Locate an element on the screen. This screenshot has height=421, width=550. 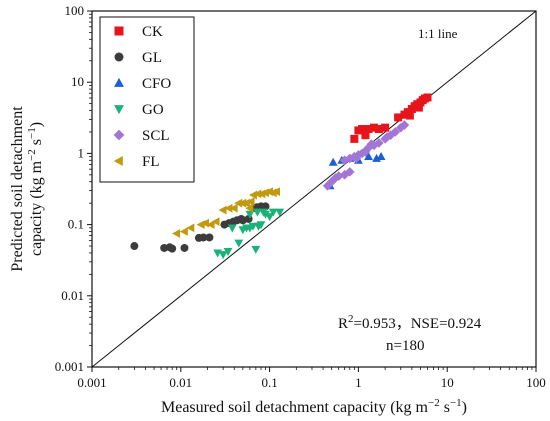
x-tick-label: 1 is located at coordinates (358, 382).